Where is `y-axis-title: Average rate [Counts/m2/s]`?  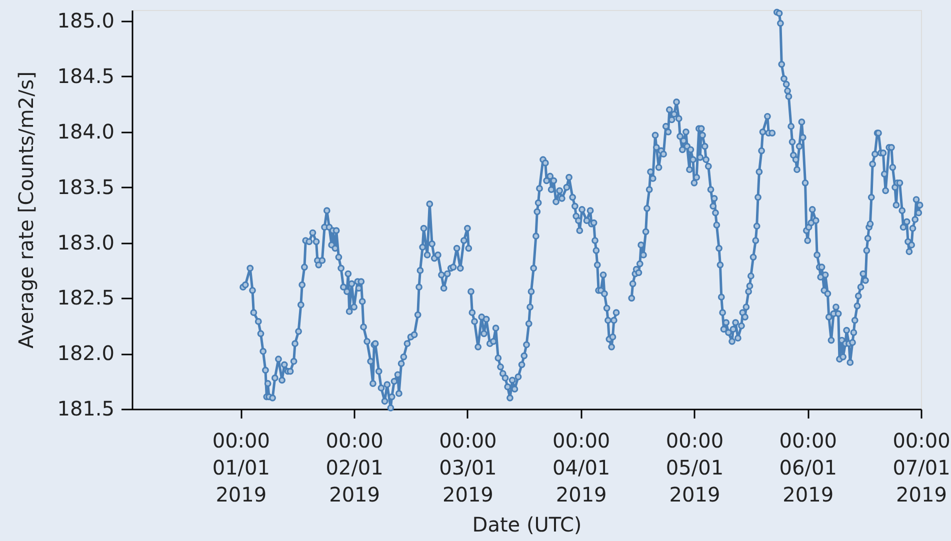 y-axis-title: Average rate [Counts/m2/s] is located at coordinates (26, 210).